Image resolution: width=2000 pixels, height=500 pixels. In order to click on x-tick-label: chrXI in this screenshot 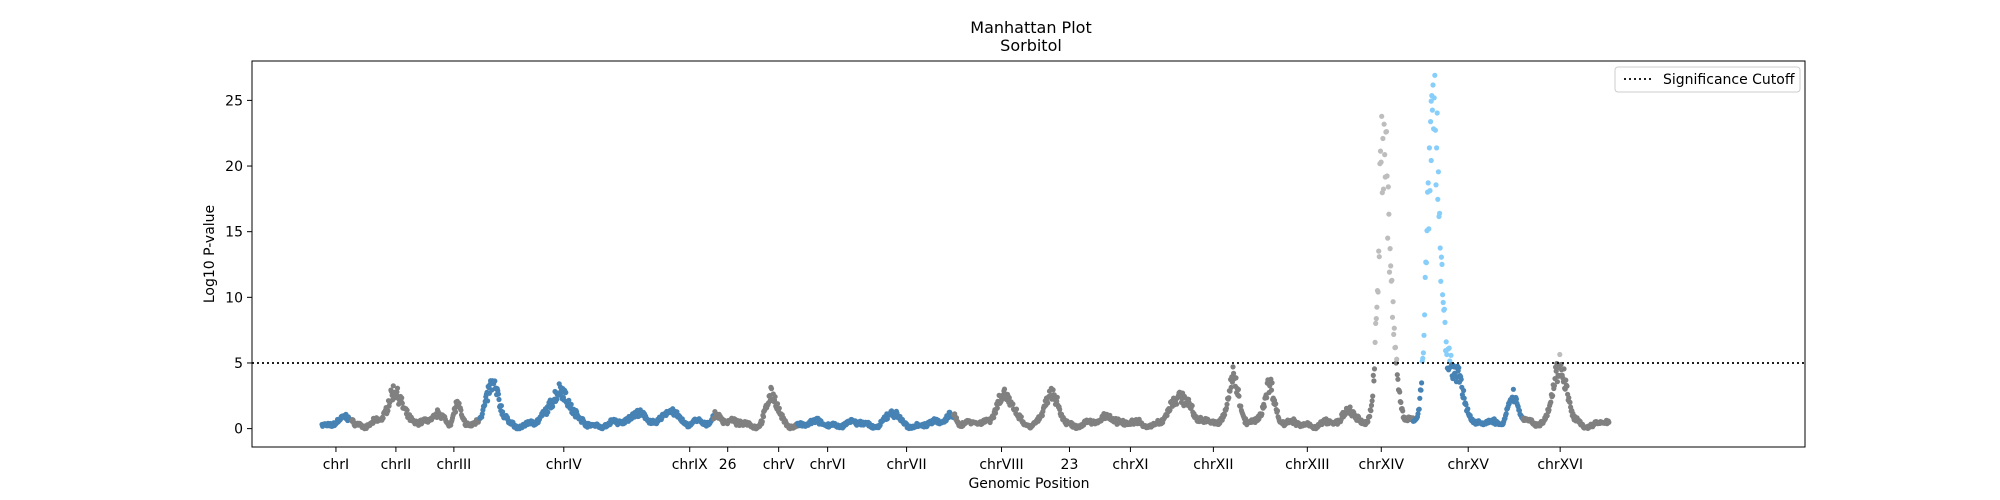, I will do `click(1130, 465)`.